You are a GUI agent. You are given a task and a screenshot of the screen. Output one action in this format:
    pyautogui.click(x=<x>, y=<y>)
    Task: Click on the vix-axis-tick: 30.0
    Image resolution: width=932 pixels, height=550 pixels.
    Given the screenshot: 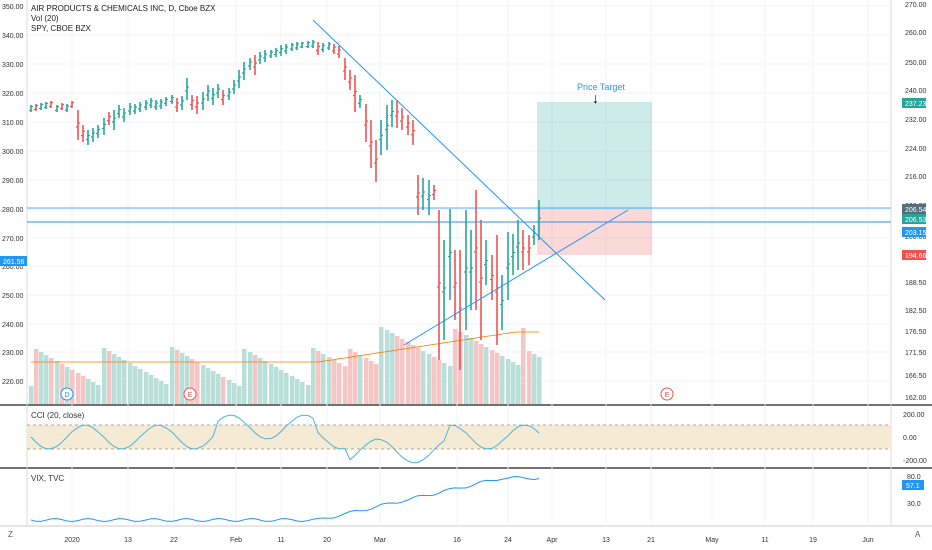 What is the action you would take?
    pyautogui.click(x=914, y=504)
    